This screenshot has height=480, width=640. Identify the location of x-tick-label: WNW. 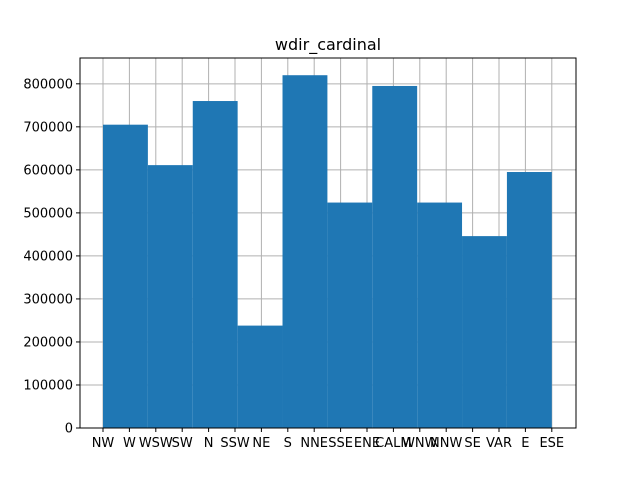
(420, 443).